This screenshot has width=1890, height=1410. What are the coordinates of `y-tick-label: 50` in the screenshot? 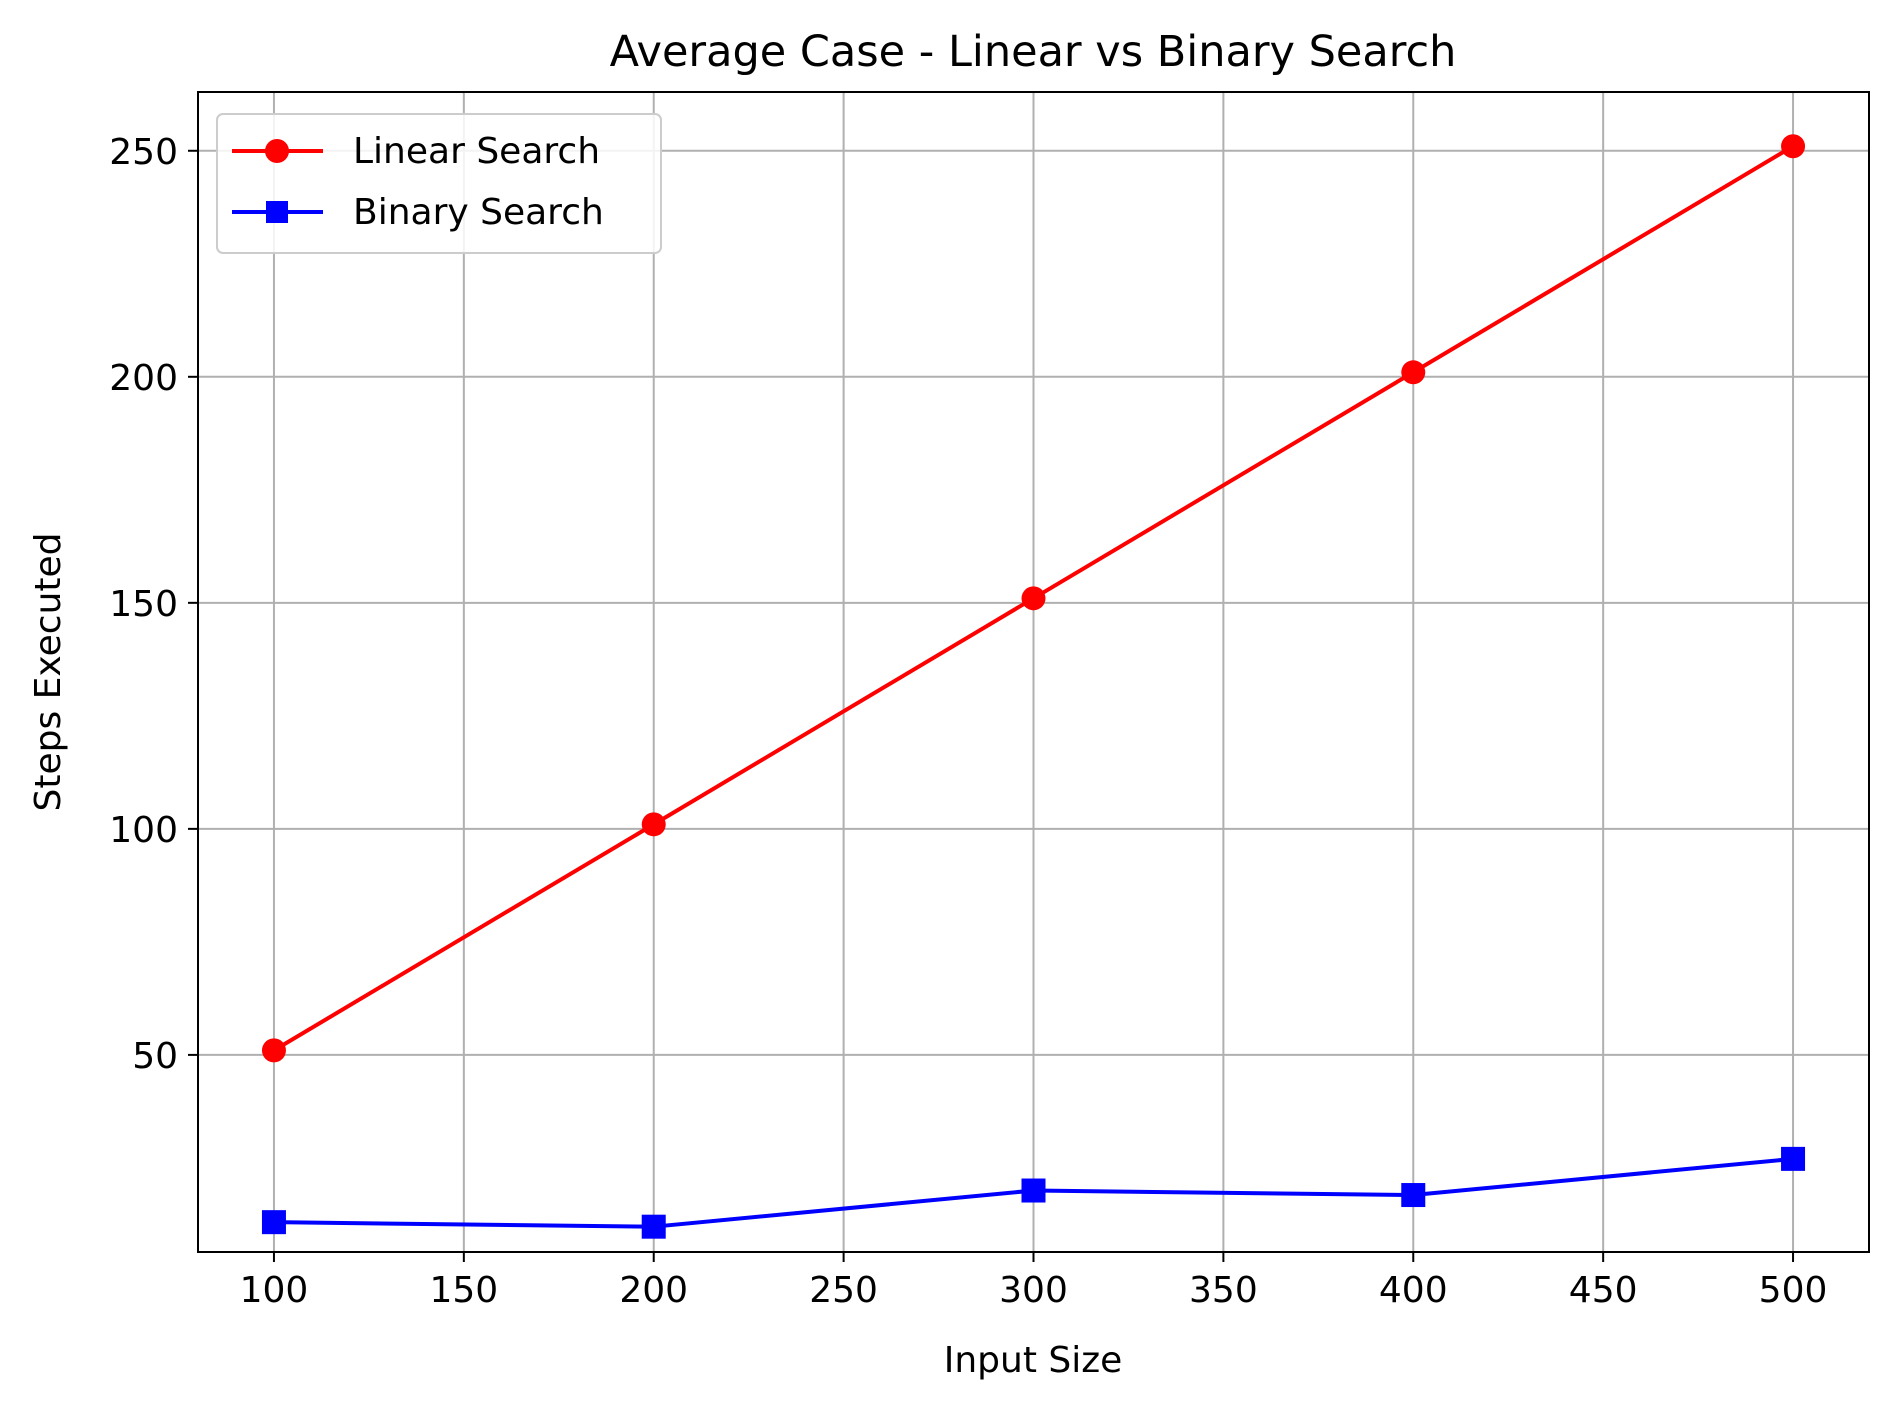 It's located at (155, 1056).